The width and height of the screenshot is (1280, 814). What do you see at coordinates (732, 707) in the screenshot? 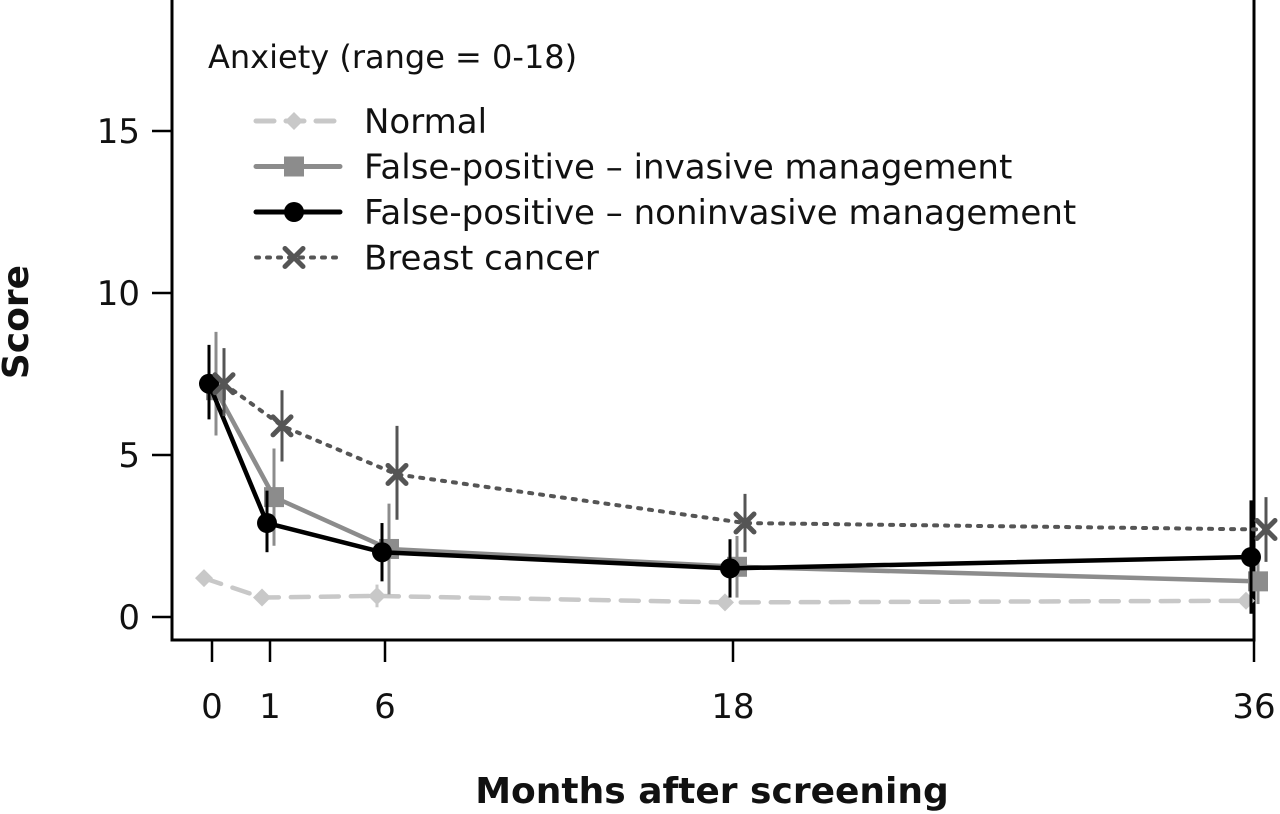
I see `x-tick-label: 18` at bounding box center [732, 707].